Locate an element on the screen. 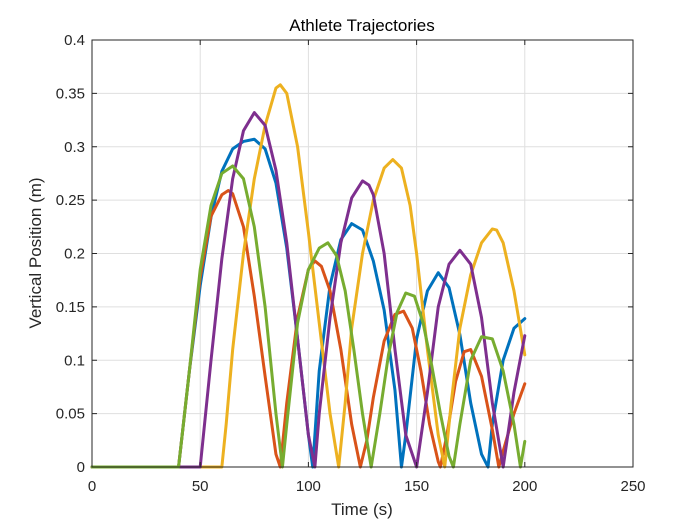  y-tick-label: 0.05 is located at coordinates (70, 414).